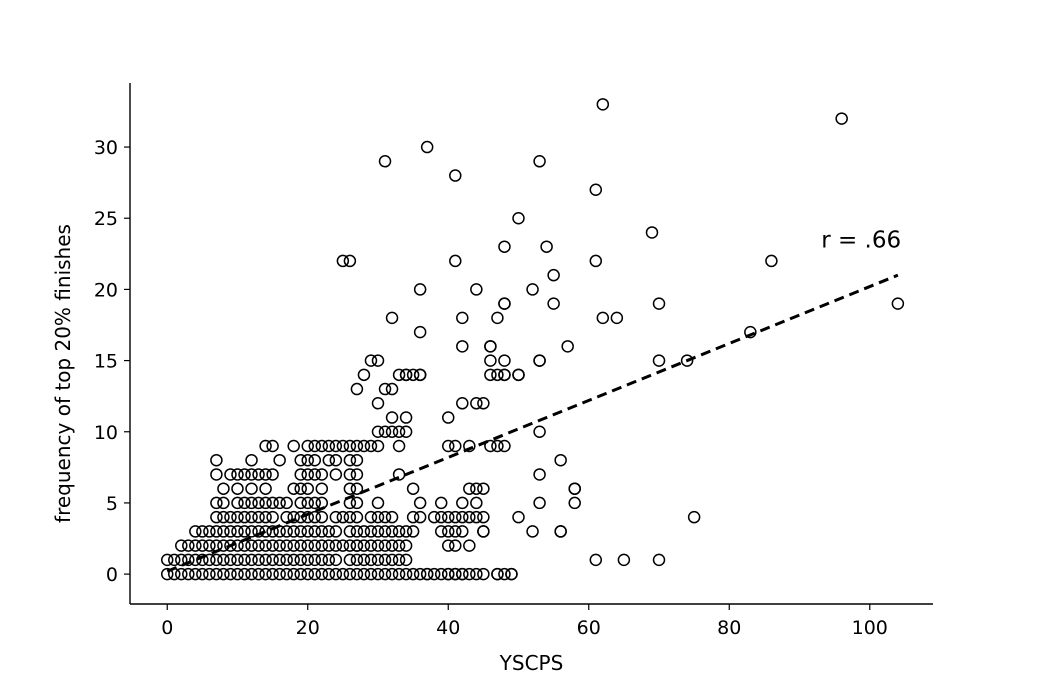 Image resolution: width=1037 pixels, height=691 pixels. What do you see at coordinates (861, 241) in the screenshot?
I see `correlation-annotation: r = .66` at bounding box center [861, 241].